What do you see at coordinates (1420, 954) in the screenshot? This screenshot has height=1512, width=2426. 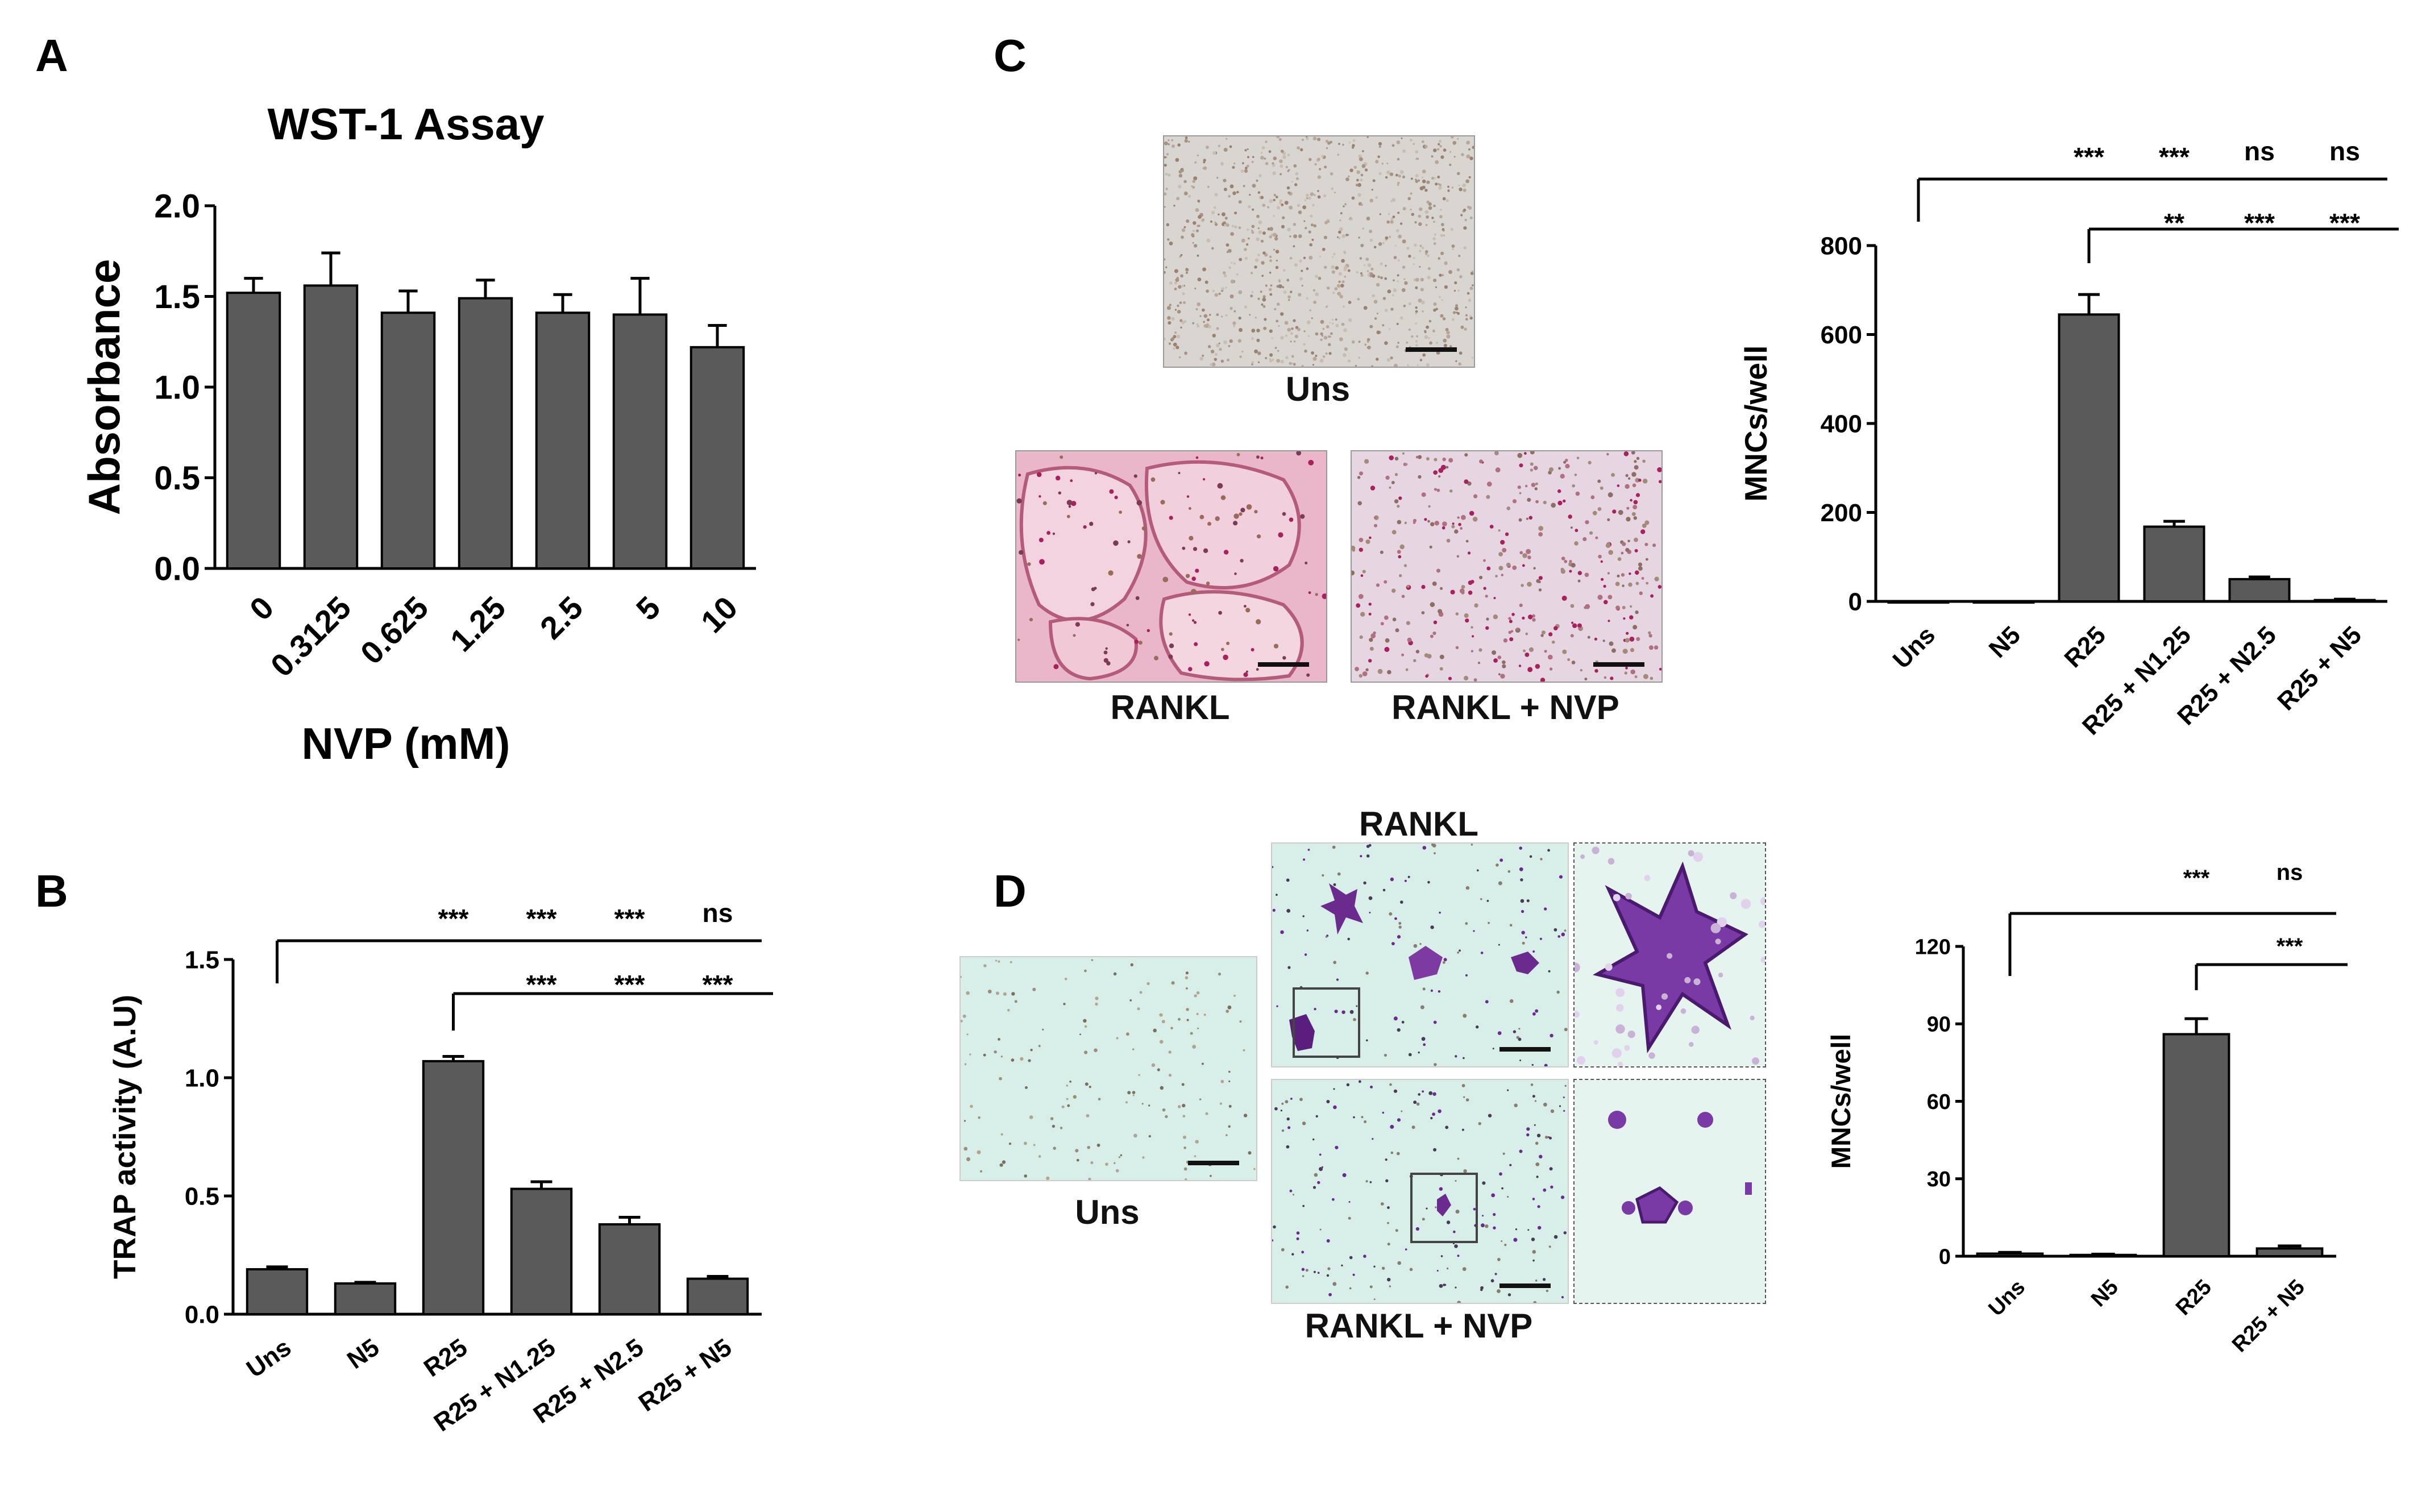 I see `micrograph-d-rankl` at bounding box center [1420, 954].